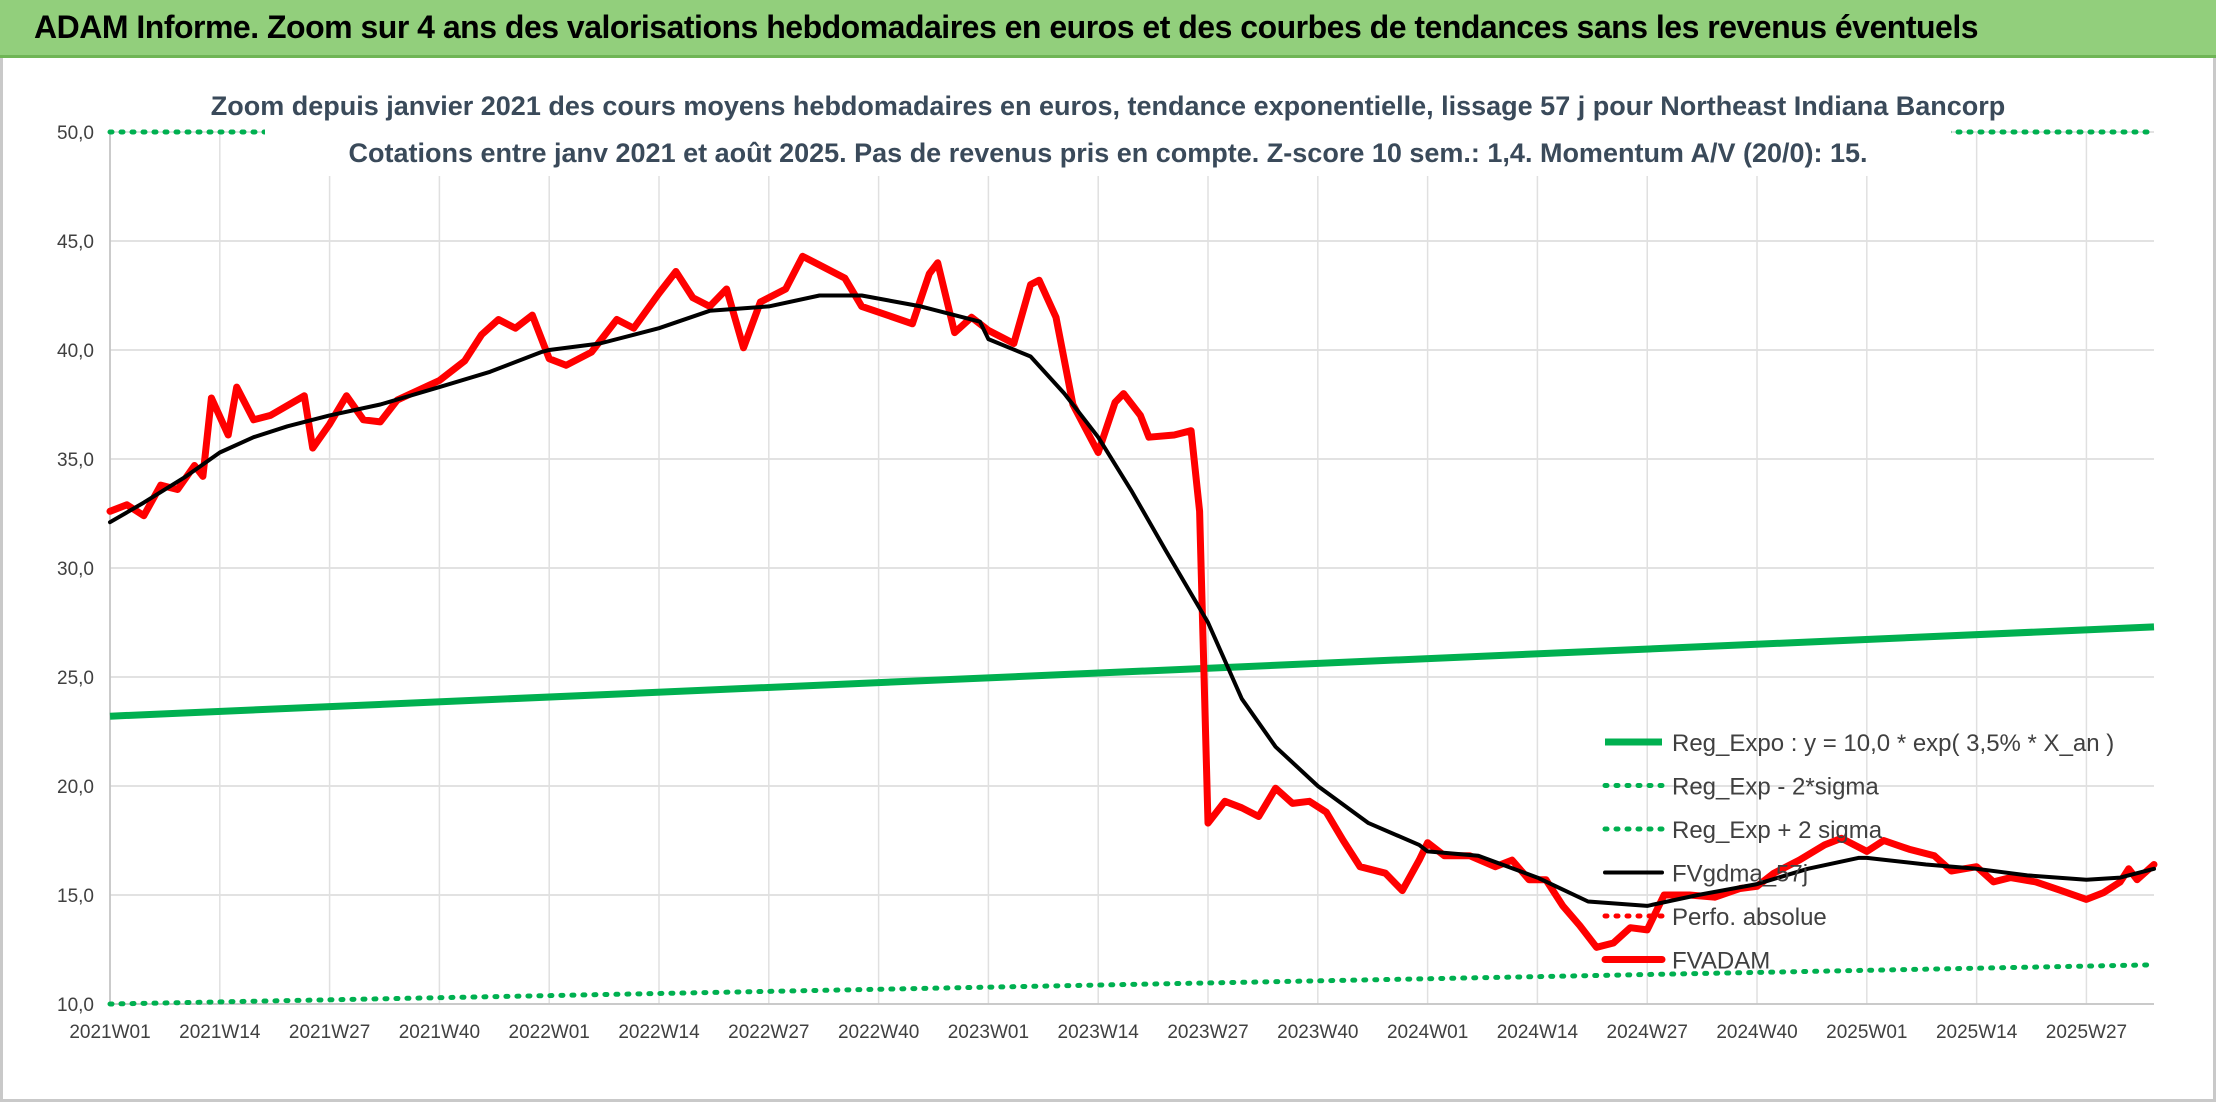 The height and width of the screenshot is (1102, 2216). I want to click on x-tick-label: 2023W14, so click(1099, 1032).